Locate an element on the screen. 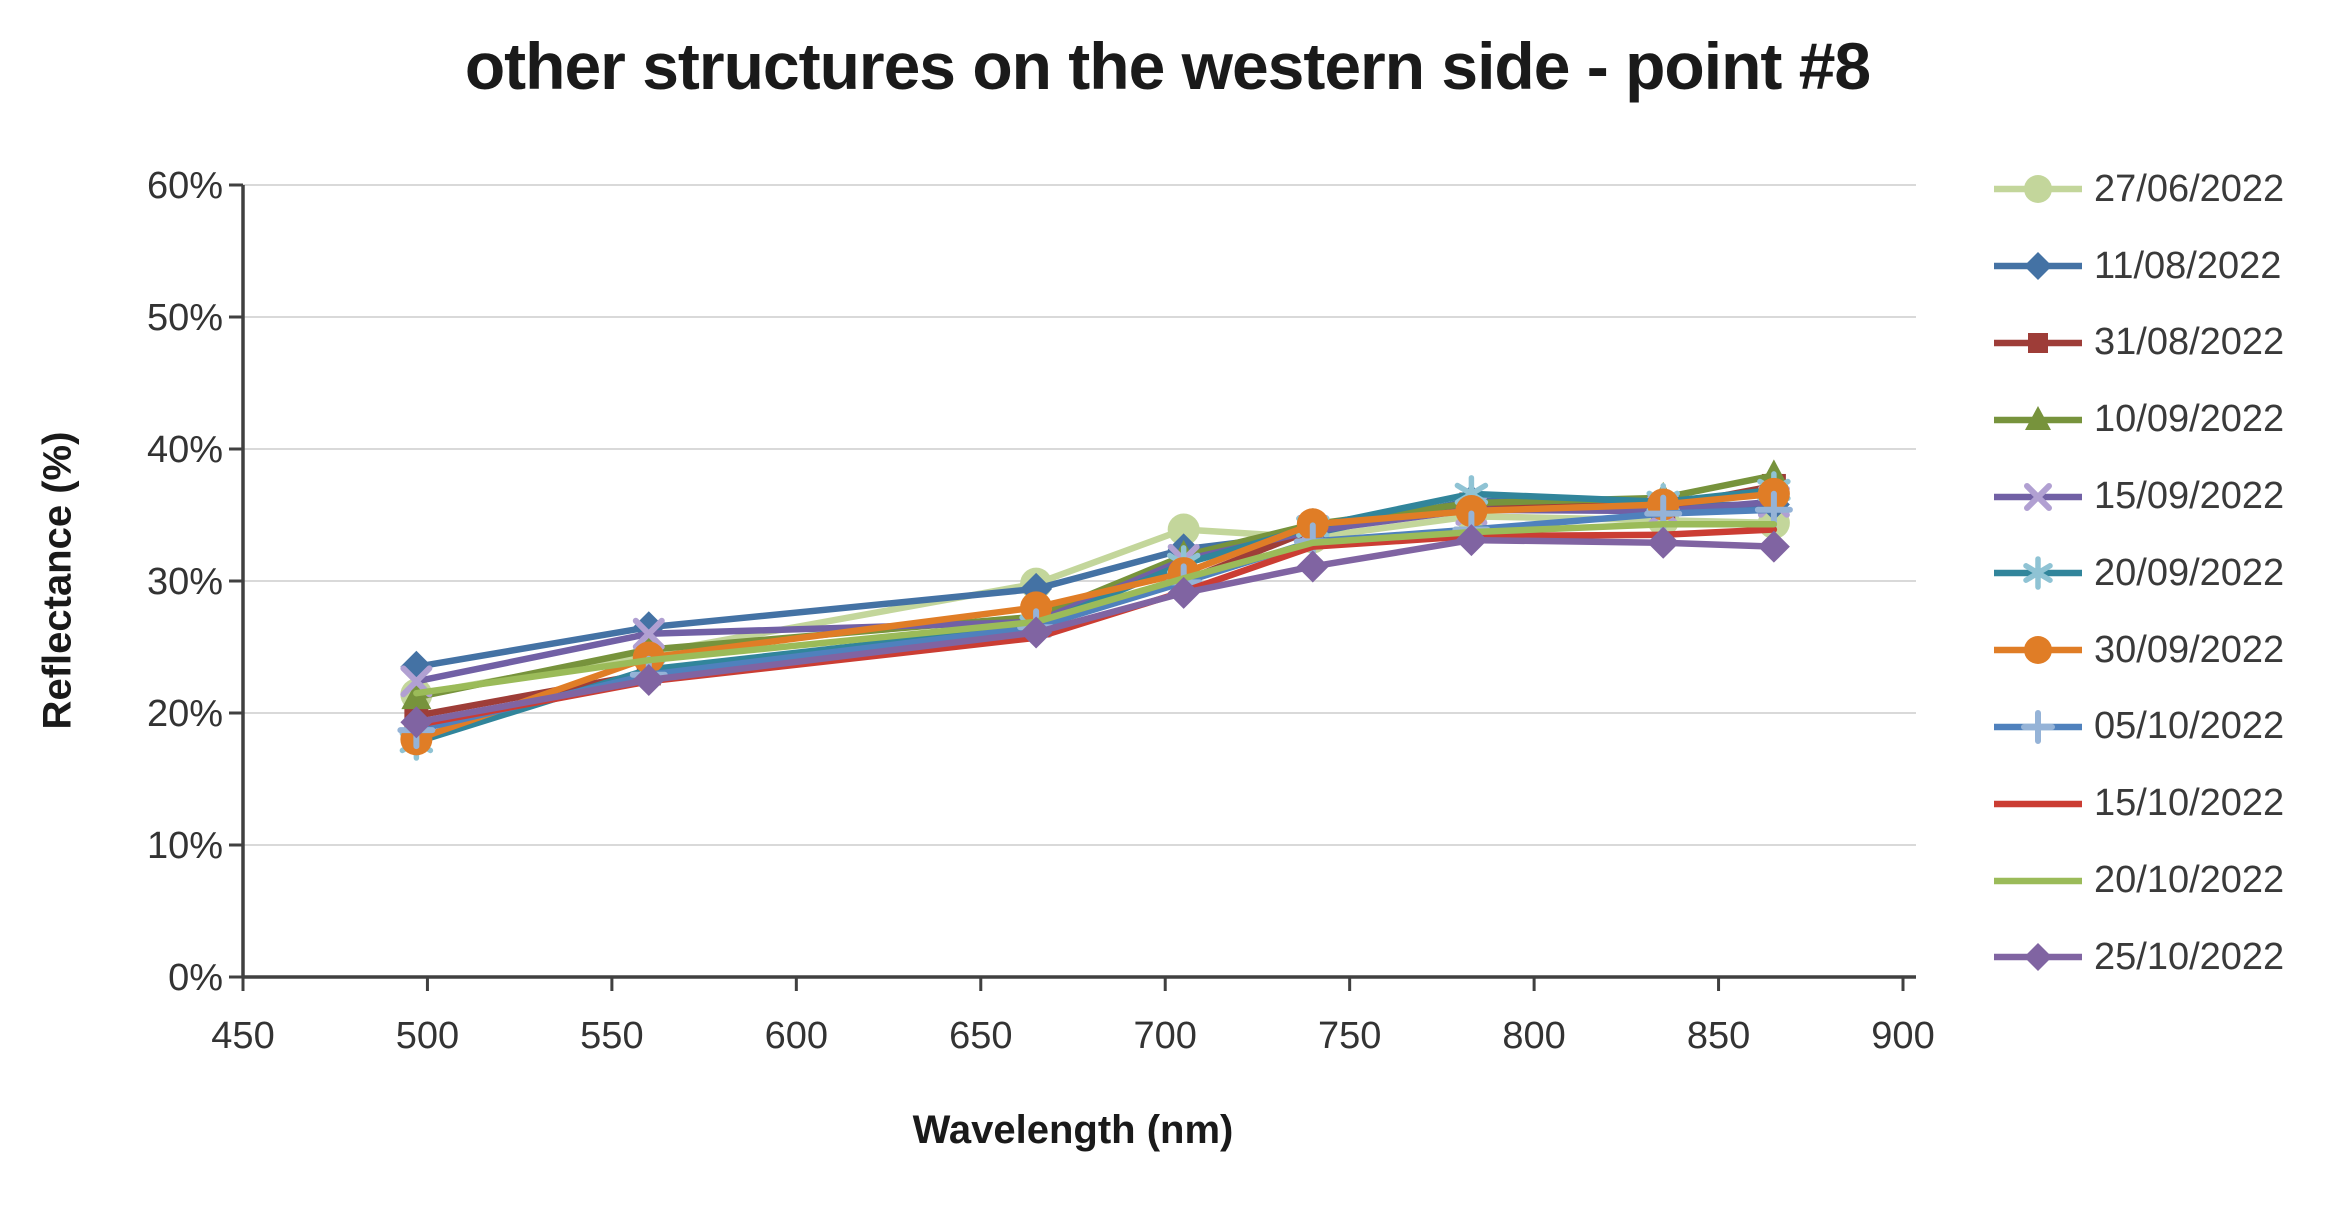 This screenshot has width=2335, height=1211. legend-item: 20/09/2022 is located at coordinates (2138, 573).